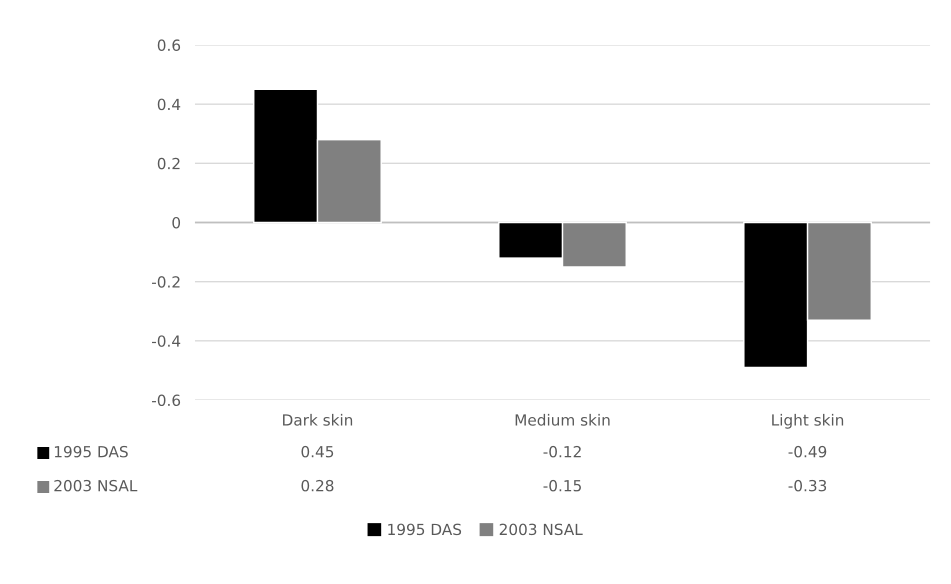 The width and height of the screenshot is (951, 584). What do you see at coordinates (176, 222) in the screenshot?
I see `y-tick-label: 0` at bounding box center [176, 222].